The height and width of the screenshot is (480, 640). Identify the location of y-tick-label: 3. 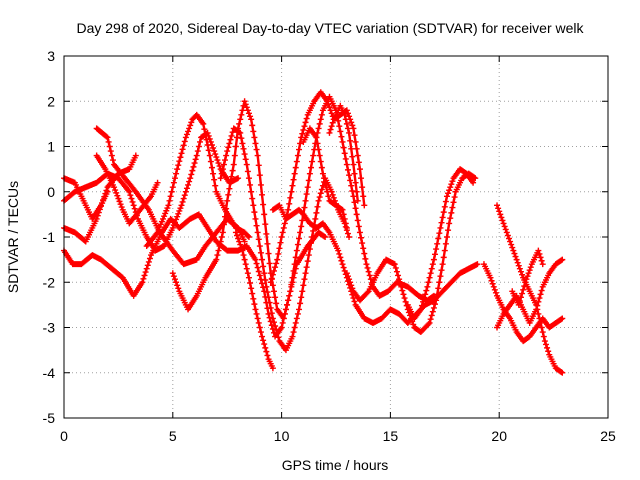
(51, 56).